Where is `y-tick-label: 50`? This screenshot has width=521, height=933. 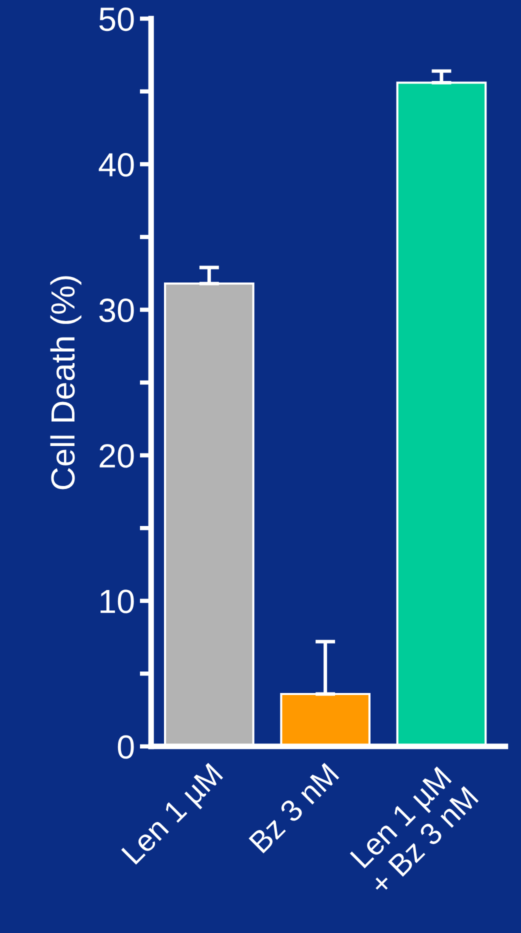 y-tick-label: 50 is located at coordinates (116, 19).